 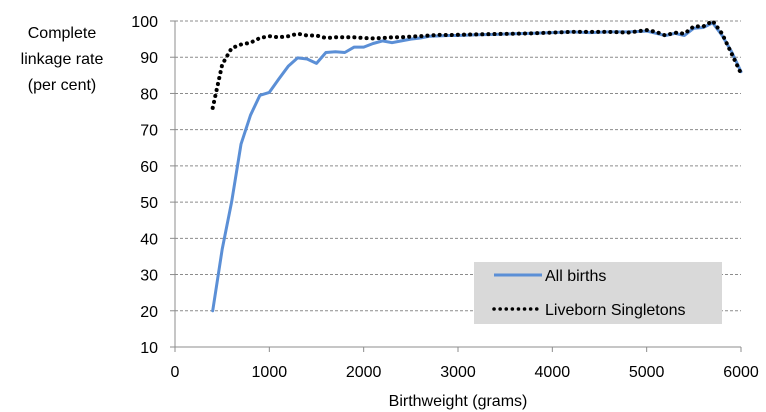 I want to click on y-tick-label: 30, so click(x=149, y=276).